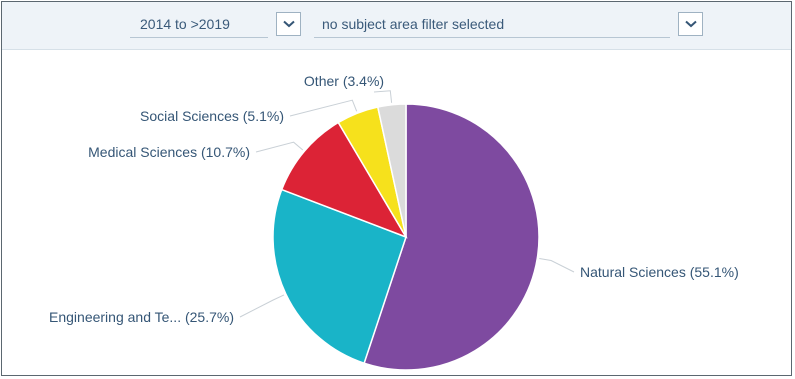 This screenshot has width=795, height=379. Describe the element at coordinates (659, 272) in the screenshot. I see `slice-label: Natural Sciences (55.1%)` at that location.